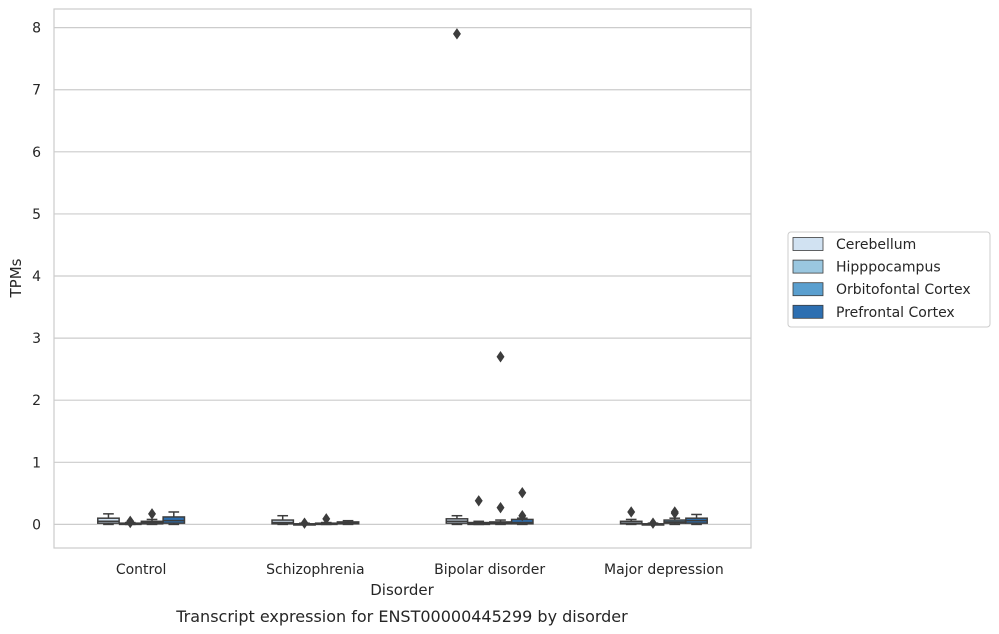 This screenshot has height=634, width=999. What do you see at coordinates (888, 268) in the screenshot?
I see `legend-label: Hipppocampus` at bounding box center [888, 268].